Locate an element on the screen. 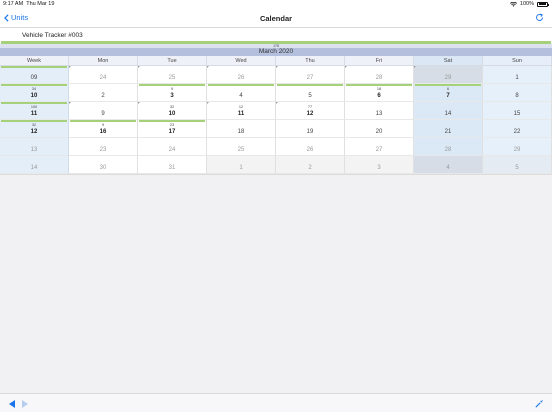 This screenshot has width=552, height=414. prev-icon is located at coordinates (12, 404).